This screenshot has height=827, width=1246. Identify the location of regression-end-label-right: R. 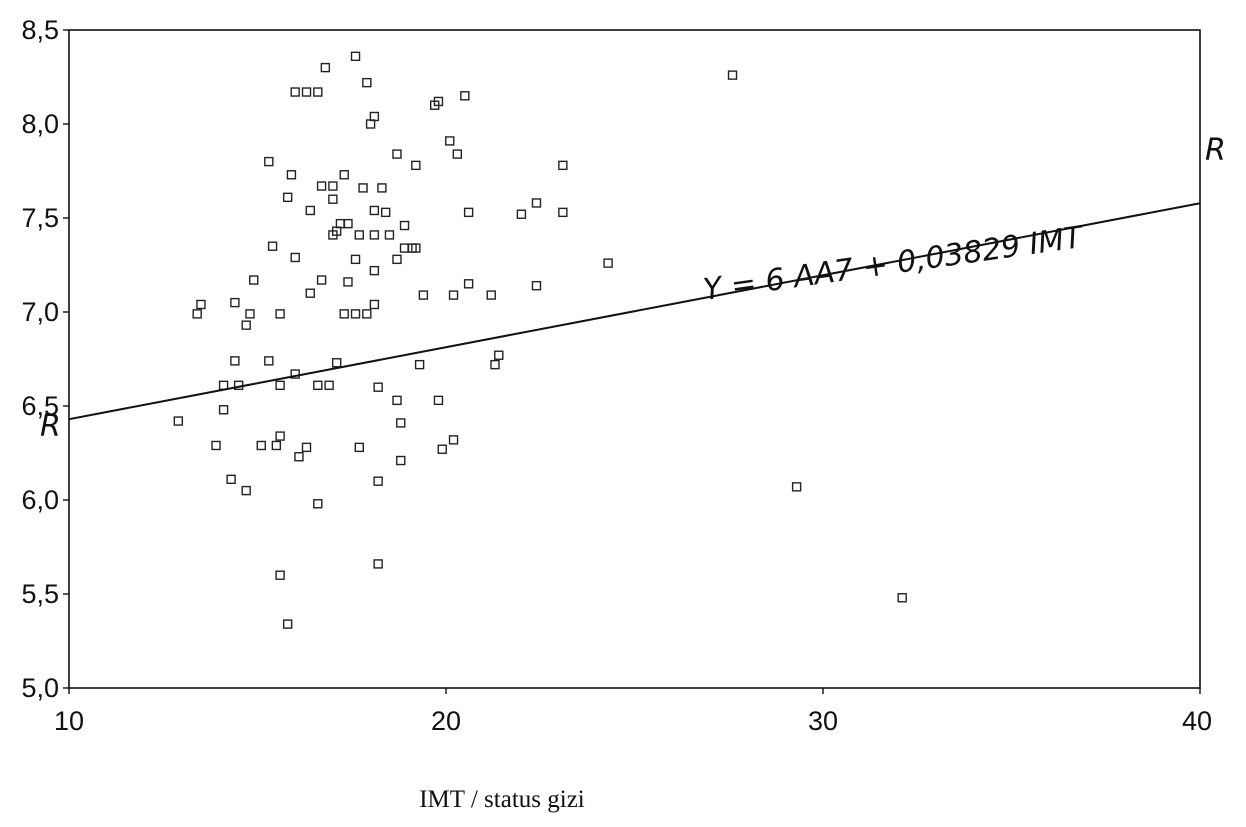
(1215, 150).